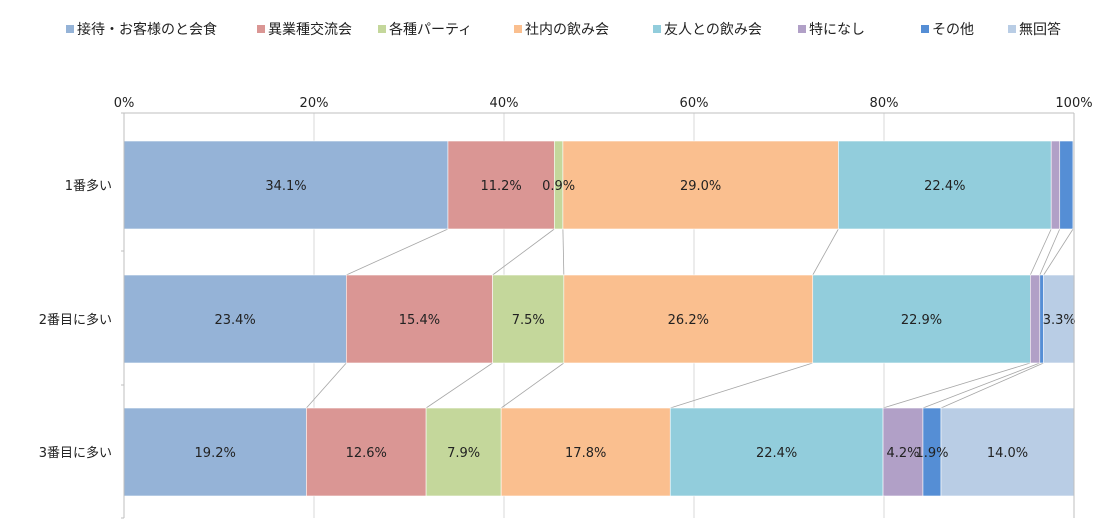  I want to click on legend-label: 異業種交流会, so click(310, 29).